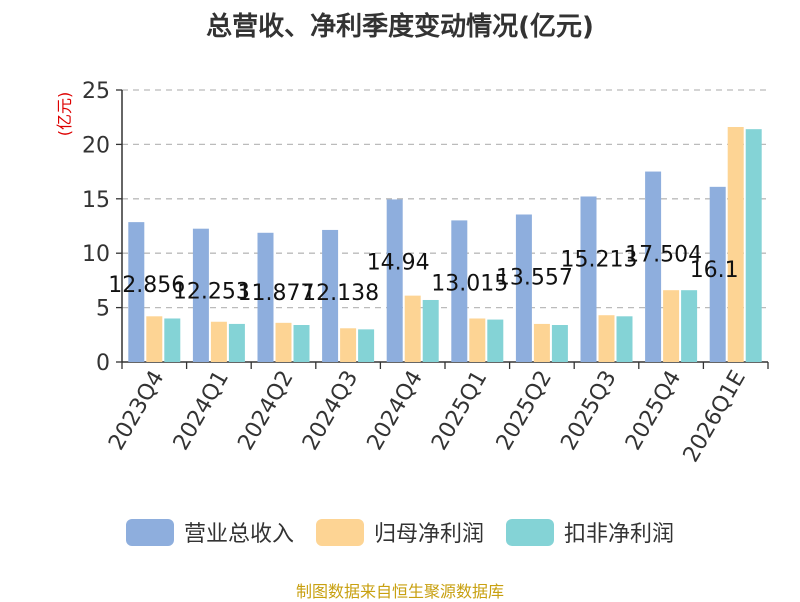 This screenshot has width=800, height=602. I want to click on y-tick-label: 25, so click(96, 91).